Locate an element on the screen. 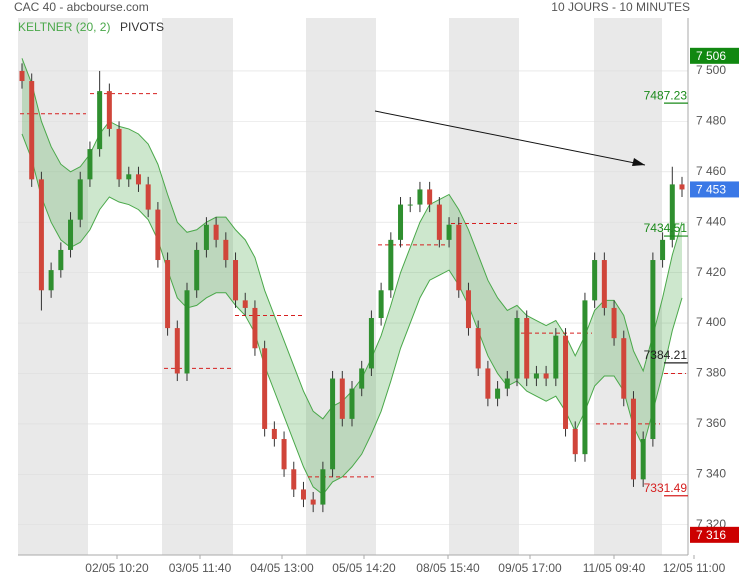 This screenshot has width=739, height=580. x-tick-label: 08/05 15:40 is located at coordinates (448, 568).